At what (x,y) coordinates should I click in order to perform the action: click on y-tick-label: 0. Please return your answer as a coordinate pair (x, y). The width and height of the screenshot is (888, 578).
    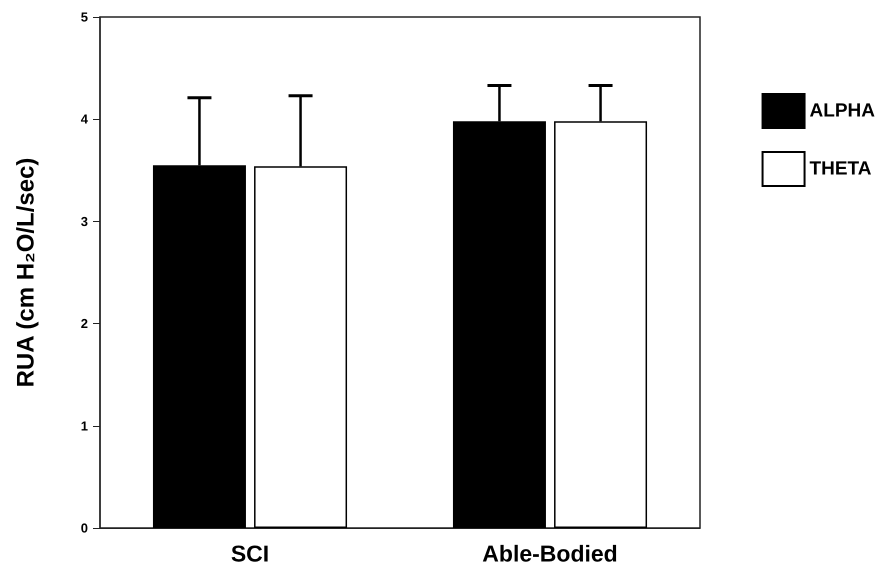
    Looking at the image, I should click on (84, 528).